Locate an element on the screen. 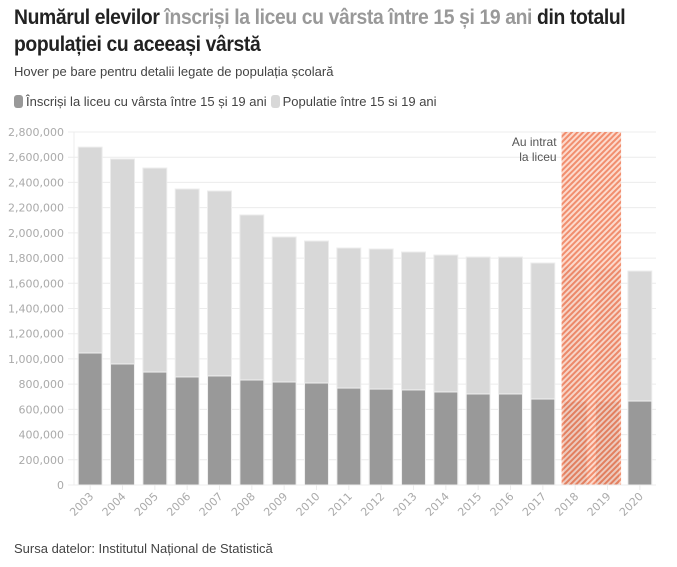 This screenshot has height=567, width=677. bar-enrolled-2006 is located at coordinates (187, 431).